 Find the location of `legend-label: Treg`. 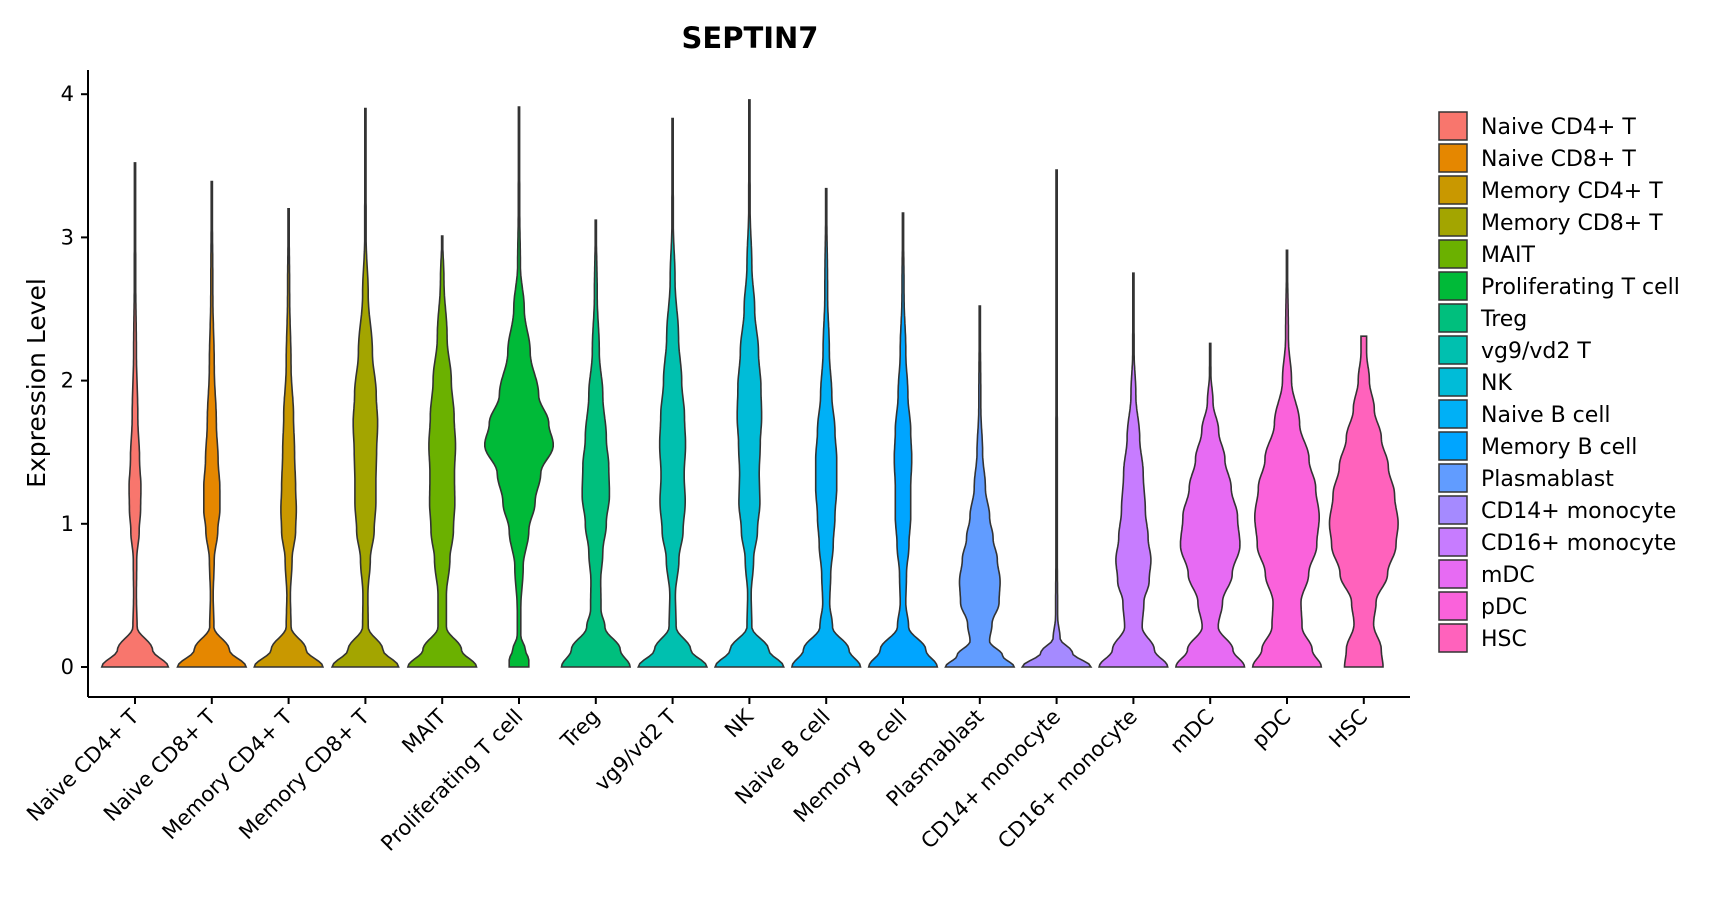

legend-label: Treg is located at coordinates (1503, 319).